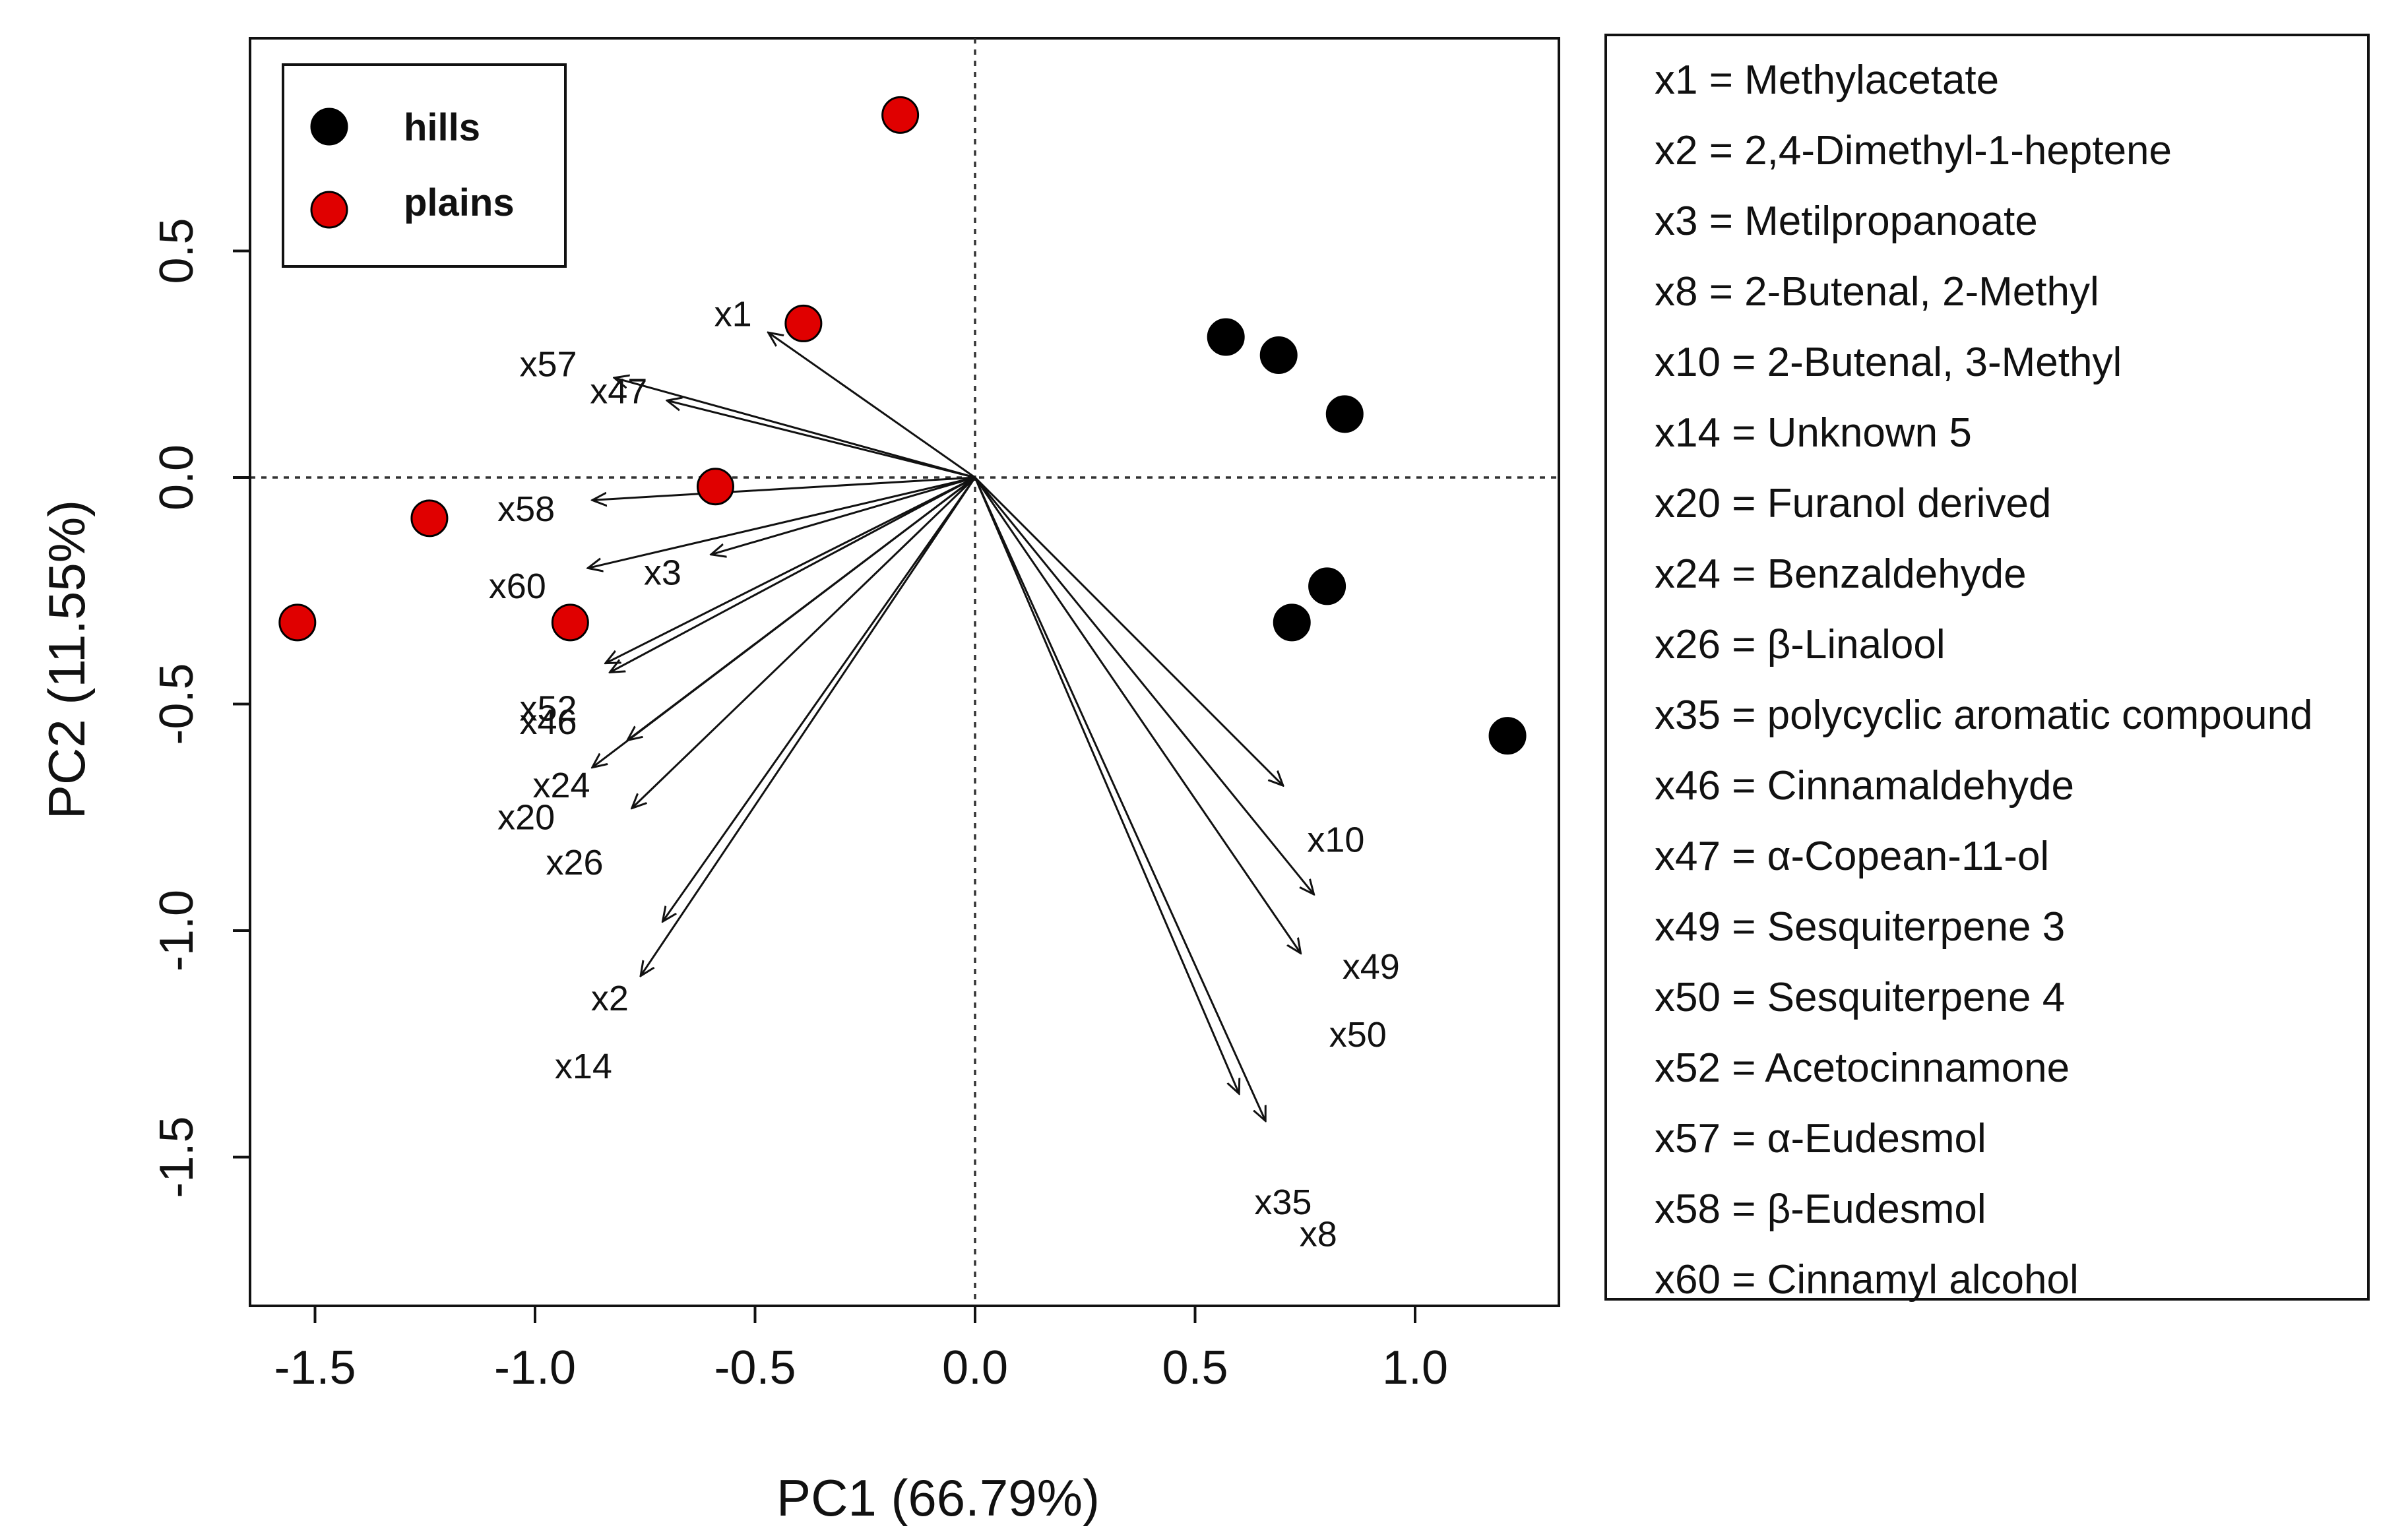 The image size is (2404, 1540). I want to click on loading-label-x49: x49, so click(1372, 967).